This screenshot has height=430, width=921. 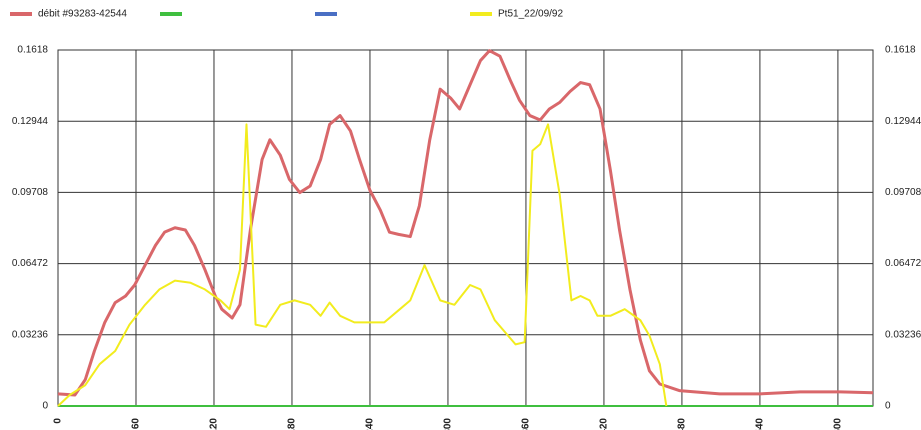 I want to click on x-tick-label: 480, so click(x=682, y=424).